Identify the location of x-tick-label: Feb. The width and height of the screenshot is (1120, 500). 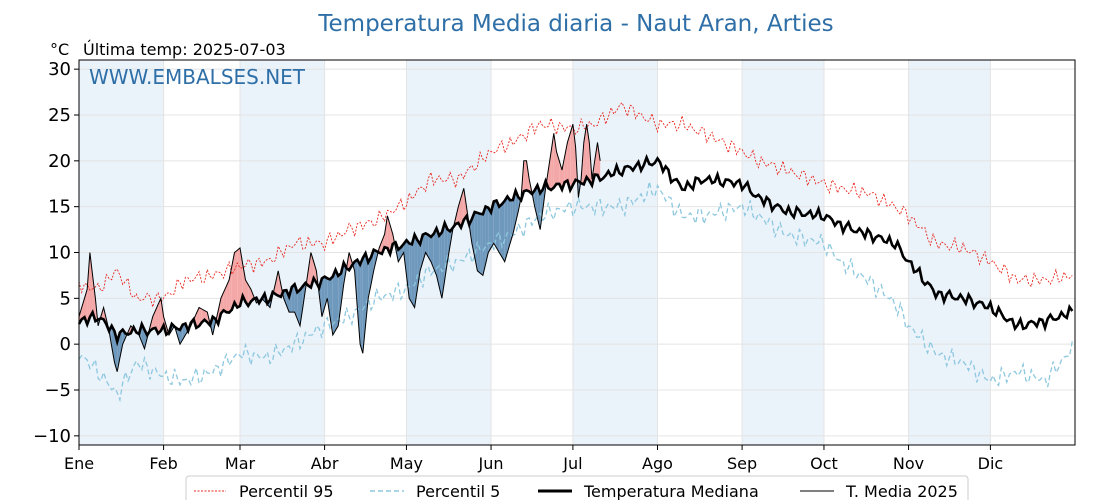
(163, 463).